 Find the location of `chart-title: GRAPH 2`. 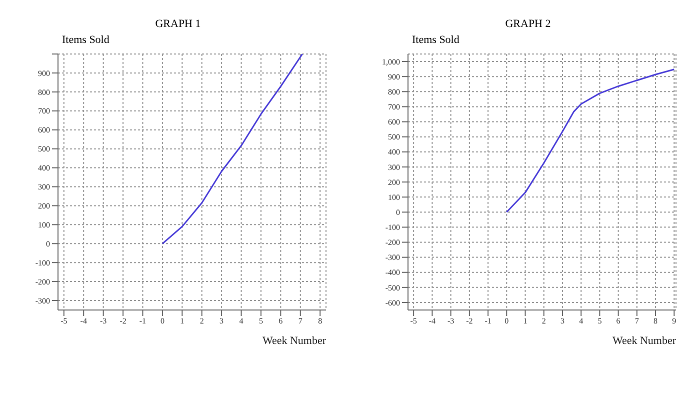

chart-title: GRAPH 2 is located at coordinates (528, 25).